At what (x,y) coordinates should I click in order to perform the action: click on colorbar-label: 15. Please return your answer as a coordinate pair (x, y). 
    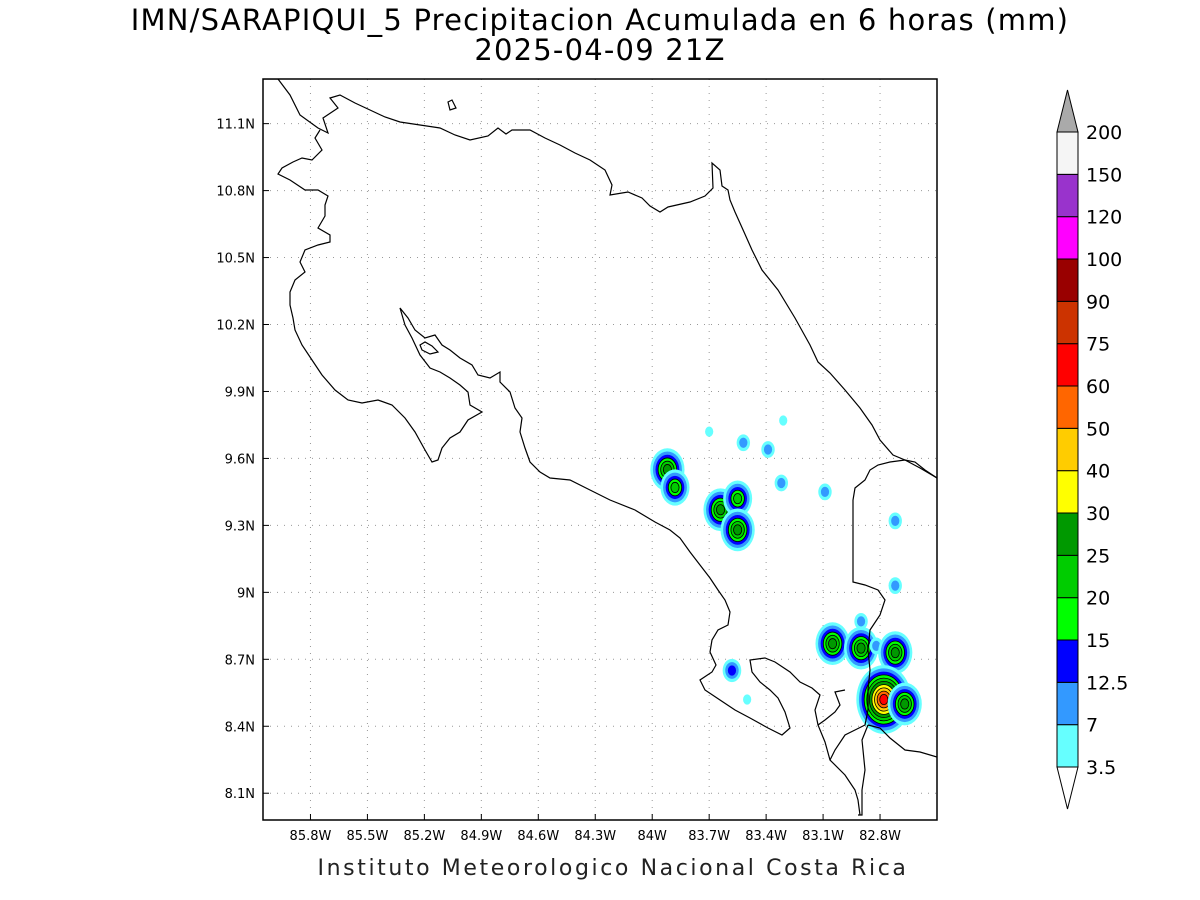
    Looking at the image, I should click on (1098, 641).